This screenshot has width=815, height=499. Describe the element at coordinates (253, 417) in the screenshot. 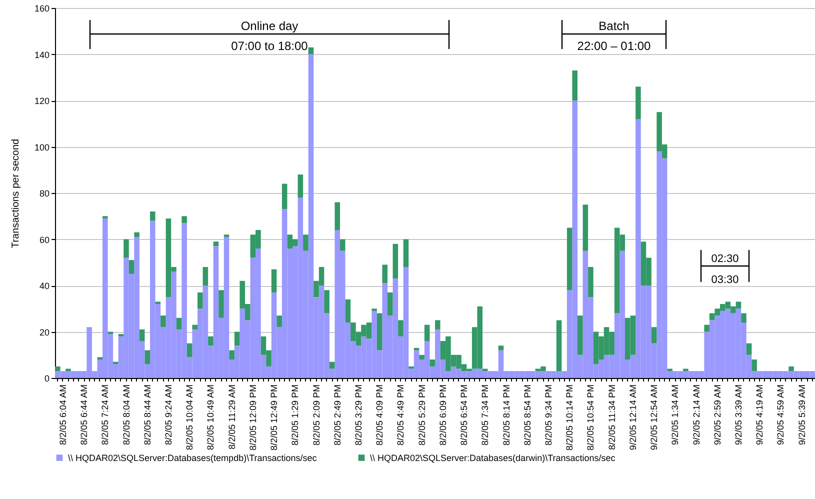

I see `x-tick-label: 8/2/05 12:09 PM` at that location.